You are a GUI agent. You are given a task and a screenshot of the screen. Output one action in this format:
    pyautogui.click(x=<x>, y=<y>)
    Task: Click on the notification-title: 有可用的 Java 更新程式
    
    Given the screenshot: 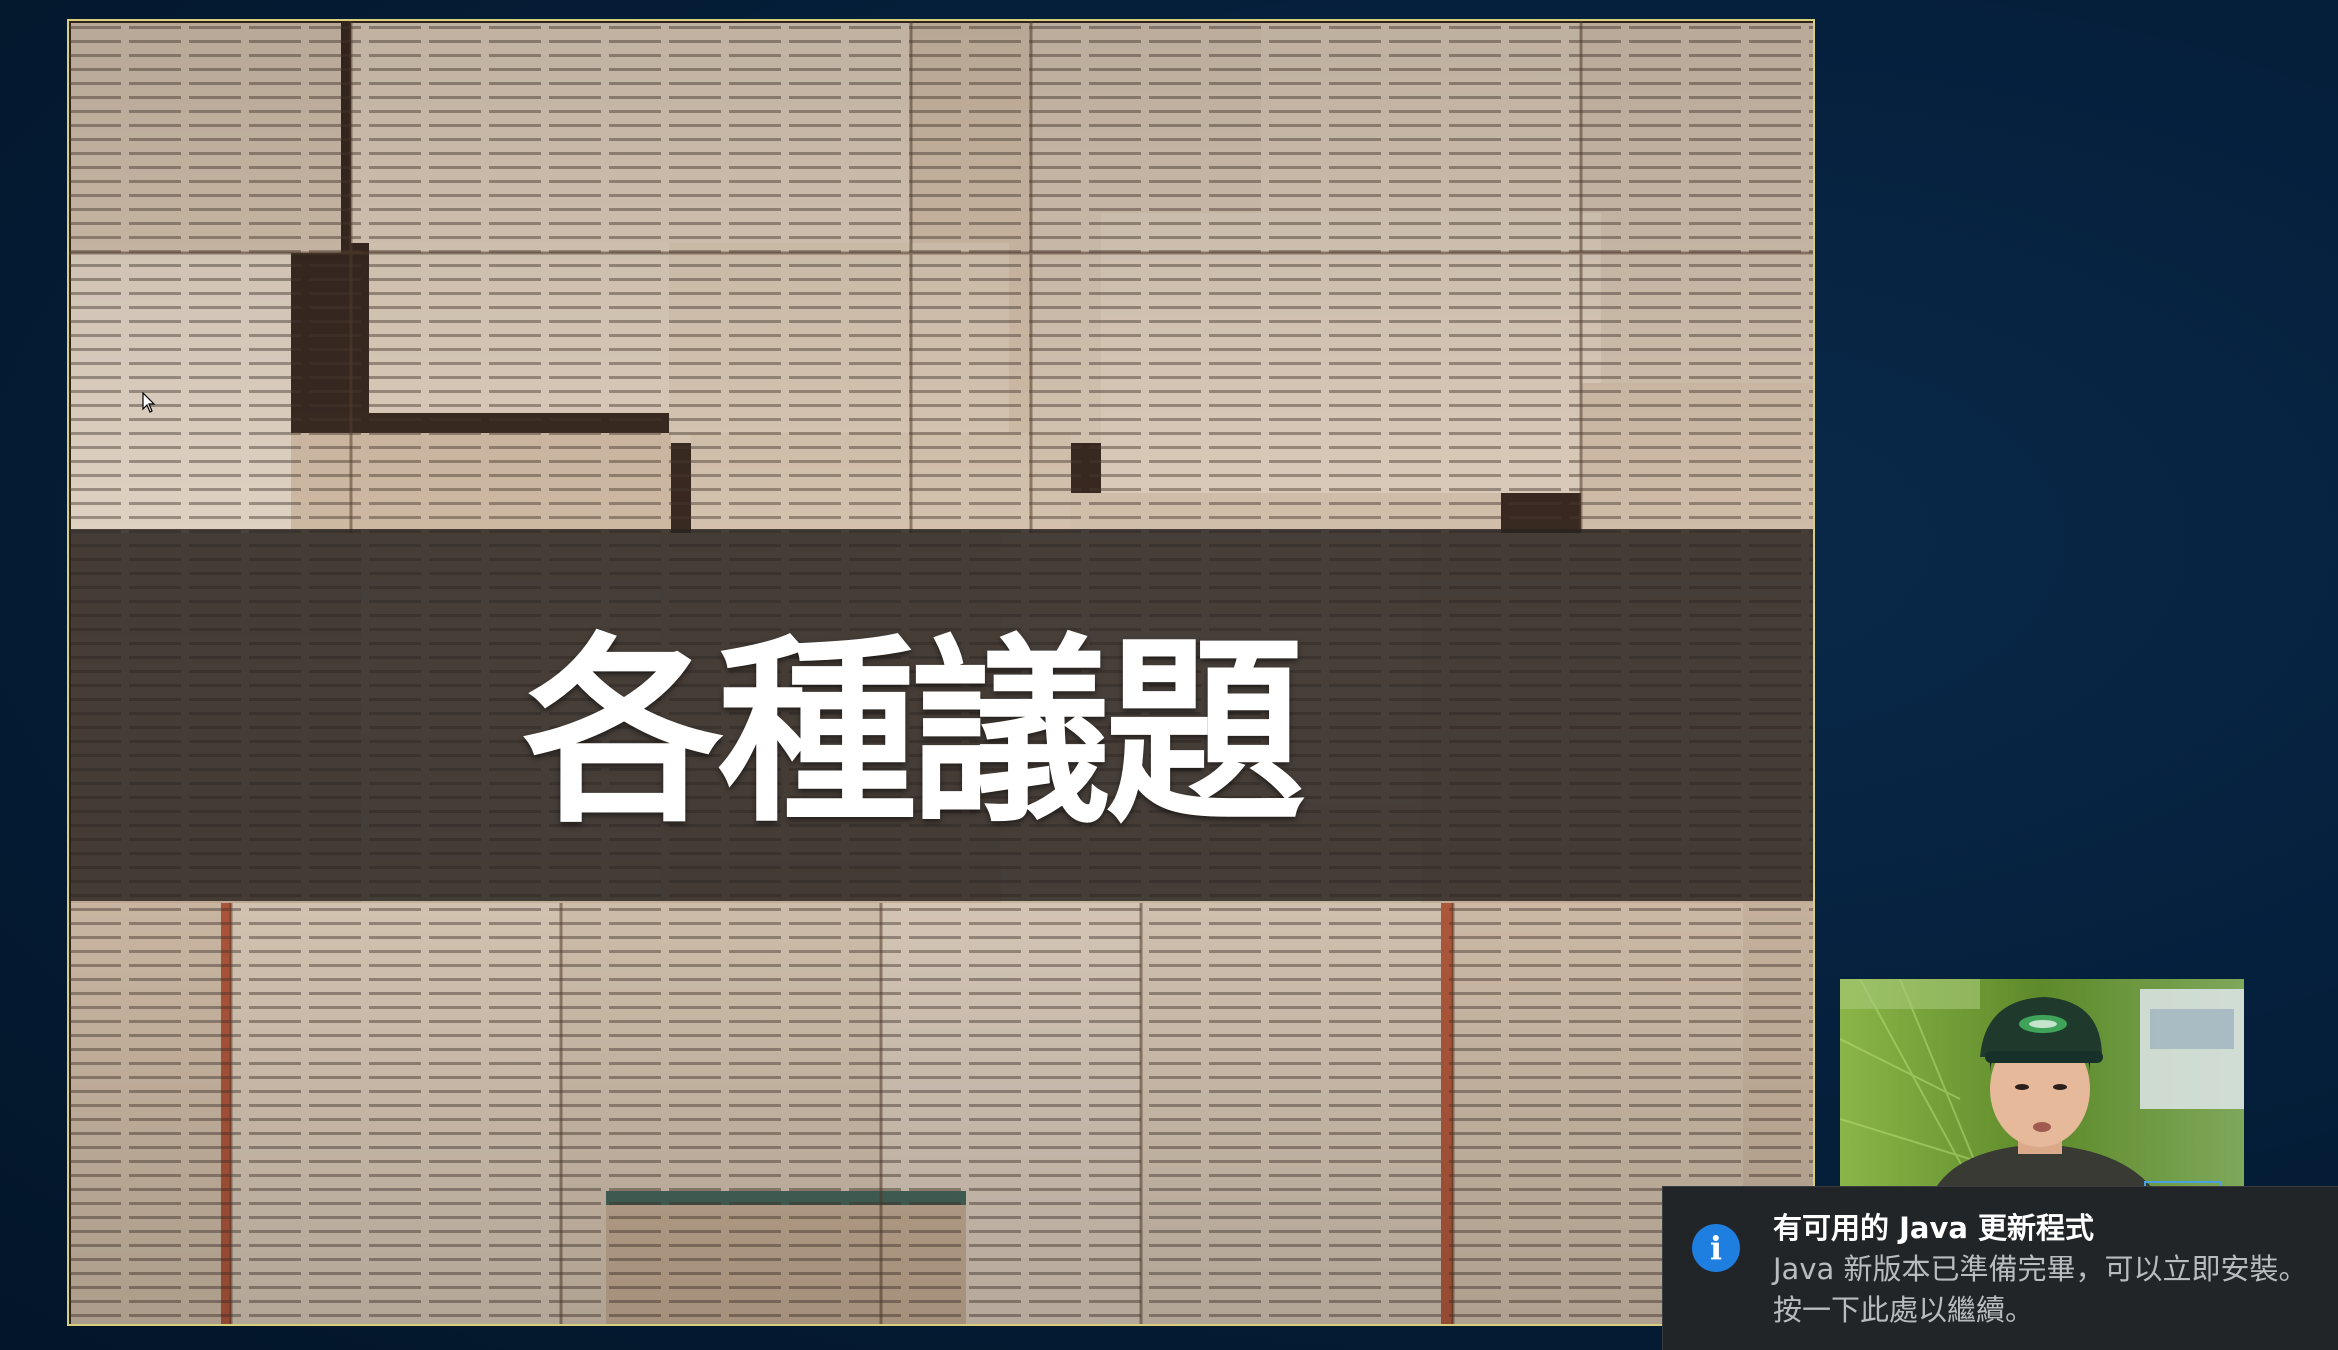 What is the action you would take?
    pyautogui.click(x=1934, y=1228)
    